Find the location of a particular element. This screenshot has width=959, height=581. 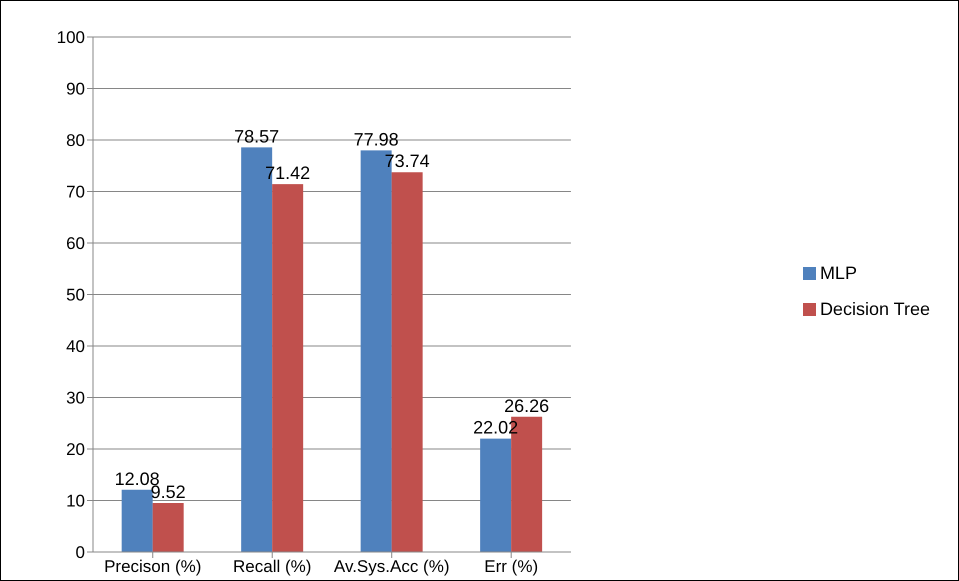

y-tick-label: 0 is located at coordinates (80, 552).